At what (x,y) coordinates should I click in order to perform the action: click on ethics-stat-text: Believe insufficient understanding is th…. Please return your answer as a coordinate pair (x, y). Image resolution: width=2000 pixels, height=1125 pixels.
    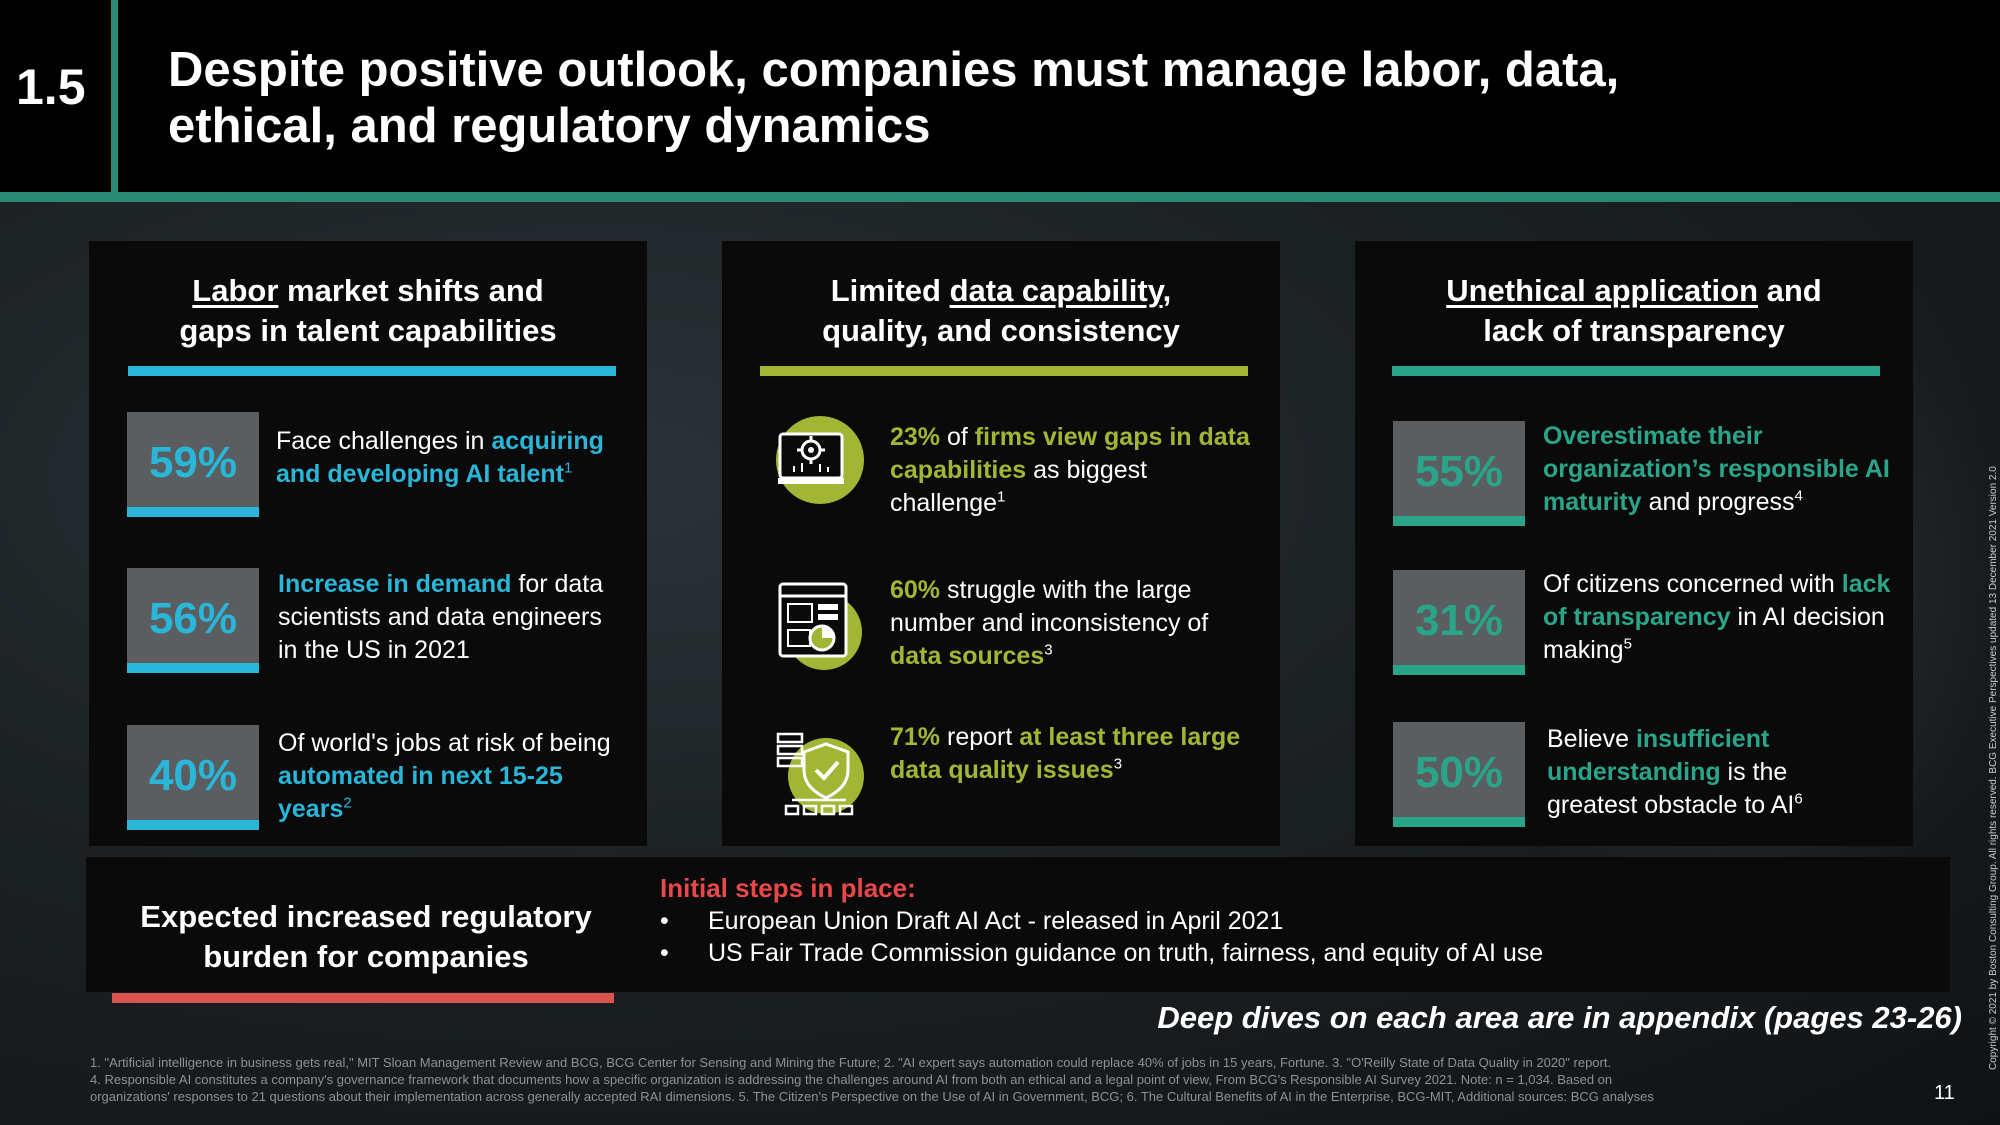
    Looking at the image, I should click on (1707, 772).